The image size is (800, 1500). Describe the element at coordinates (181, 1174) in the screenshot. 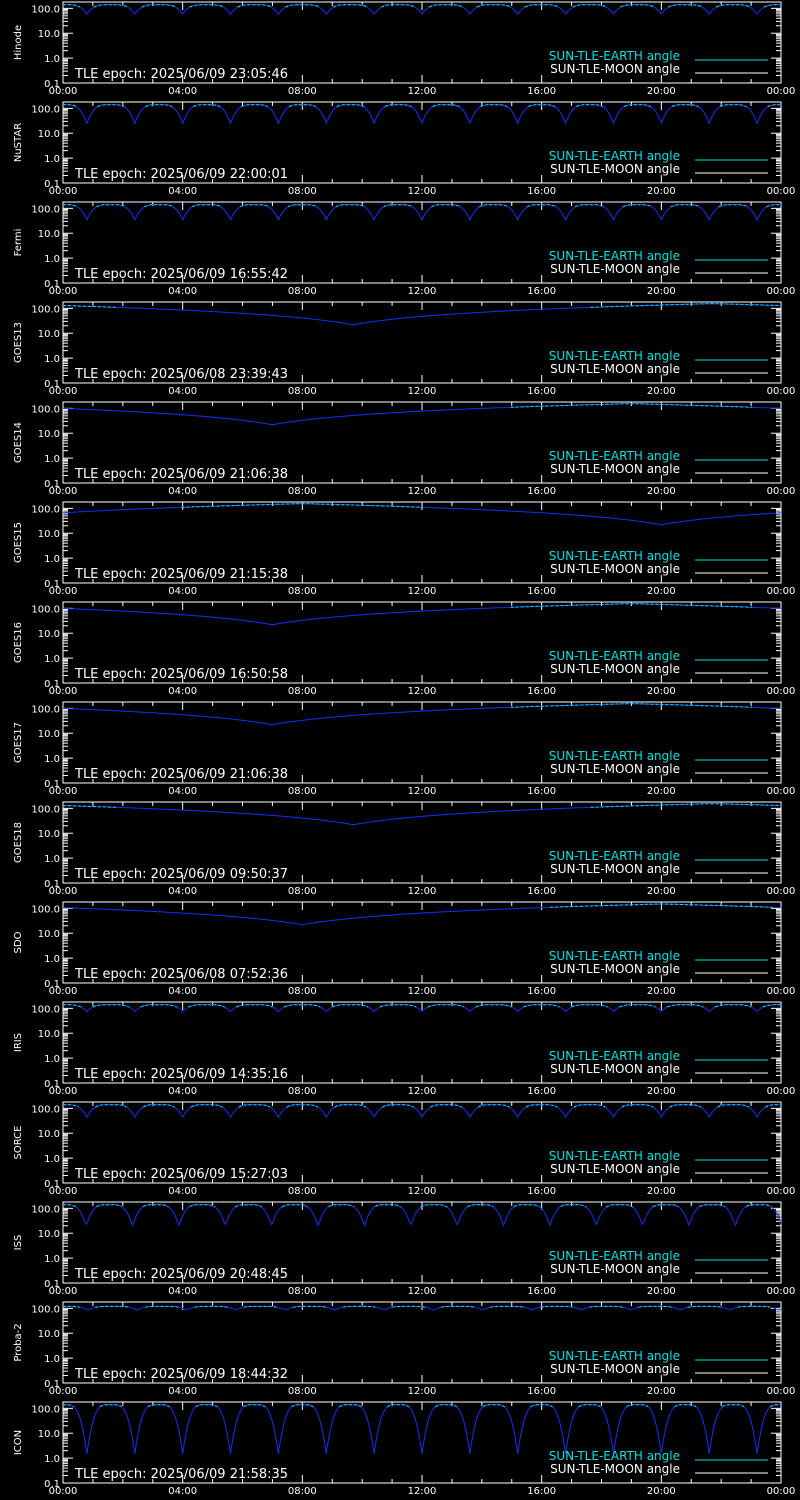

I see `tle-epoch-label: TLE epoch: 2025/06/09 15:27:03` at that location.